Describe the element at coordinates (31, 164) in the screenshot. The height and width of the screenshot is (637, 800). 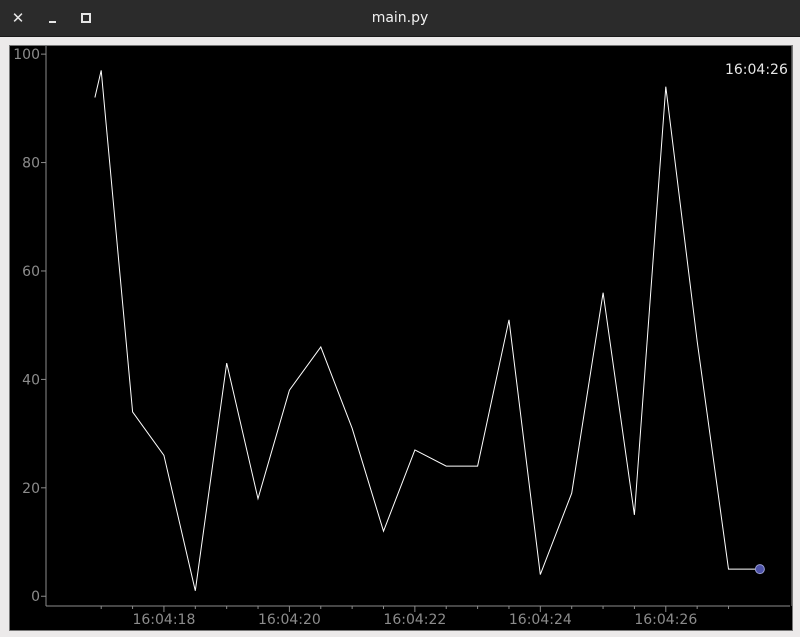
I see `y-tick-label: 80` at that location.